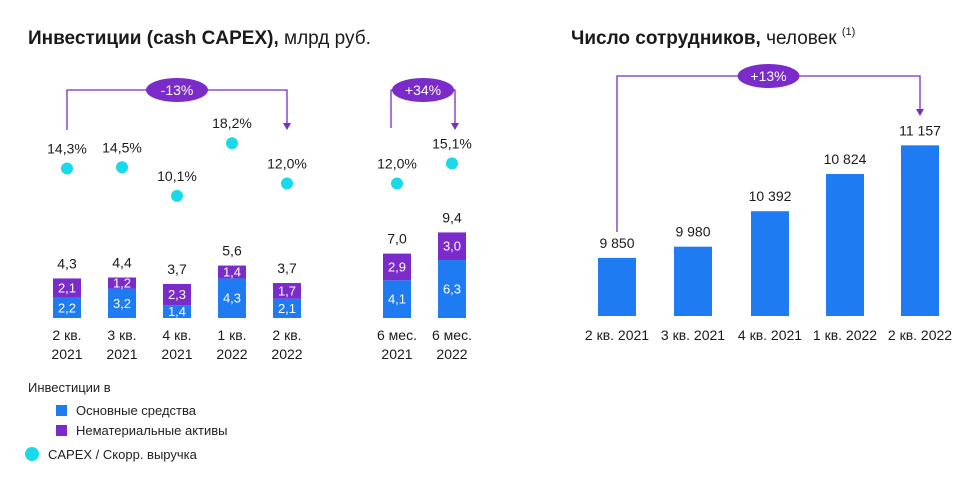 The image size is (974, 478). Describe the element at coordinates (455, 126) in the screenshot. I see `bracket-half-year-arrowhead` at that location.